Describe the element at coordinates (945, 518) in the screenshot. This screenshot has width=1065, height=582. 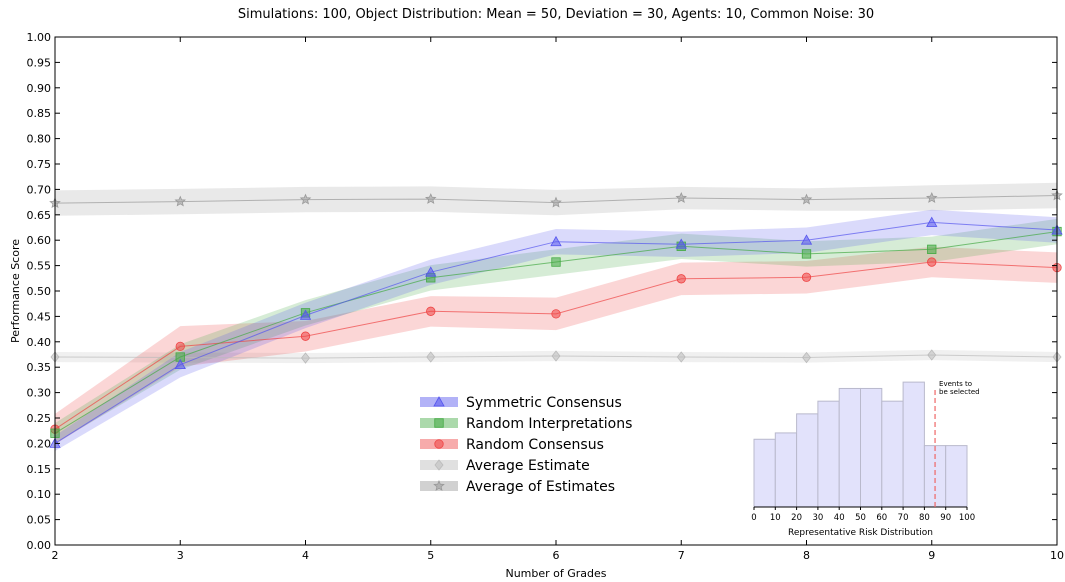
I see `inset-x-tick-label: 90` at that location.